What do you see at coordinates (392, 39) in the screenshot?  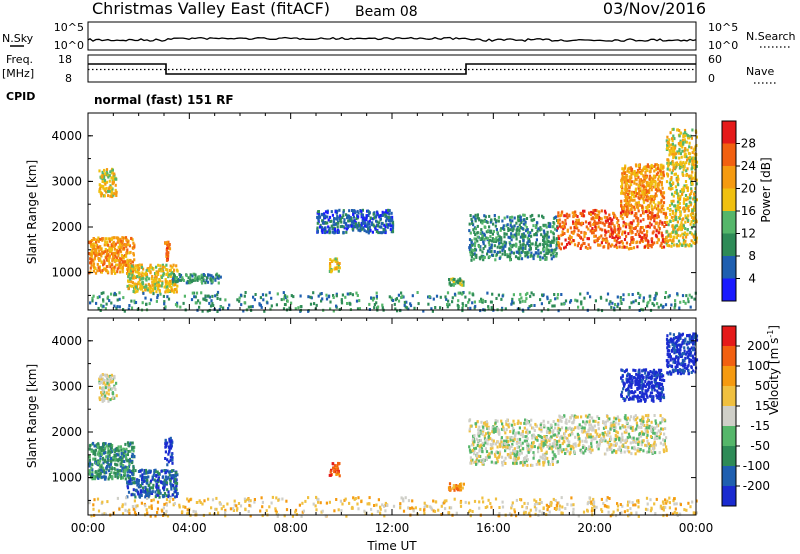 I see `noise-sky-trace` at bounding box center [392, 39].